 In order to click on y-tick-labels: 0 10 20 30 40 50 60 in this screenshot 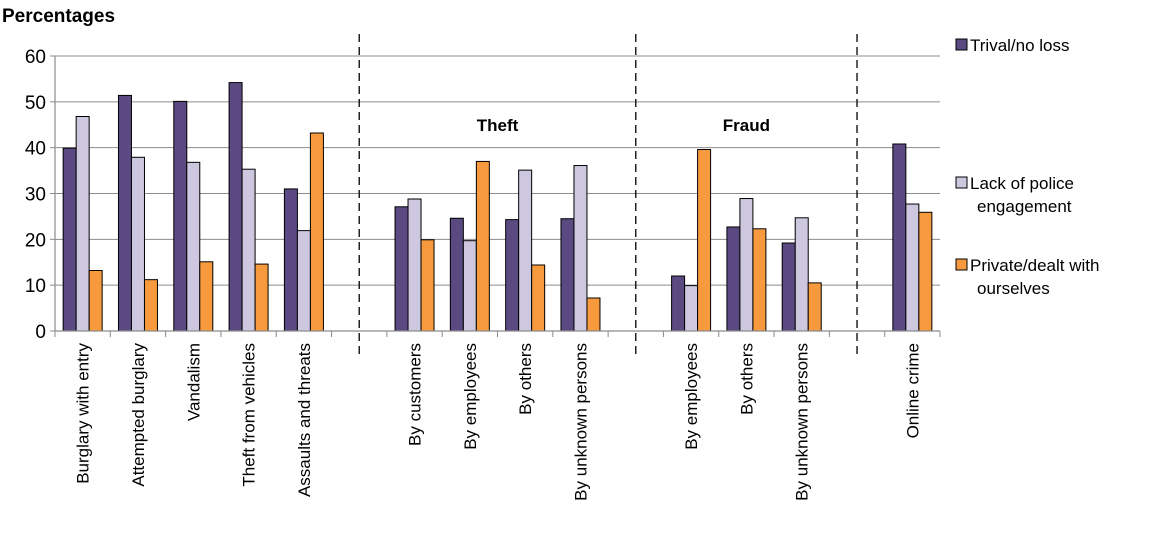, I will do `click(35, 195)`.